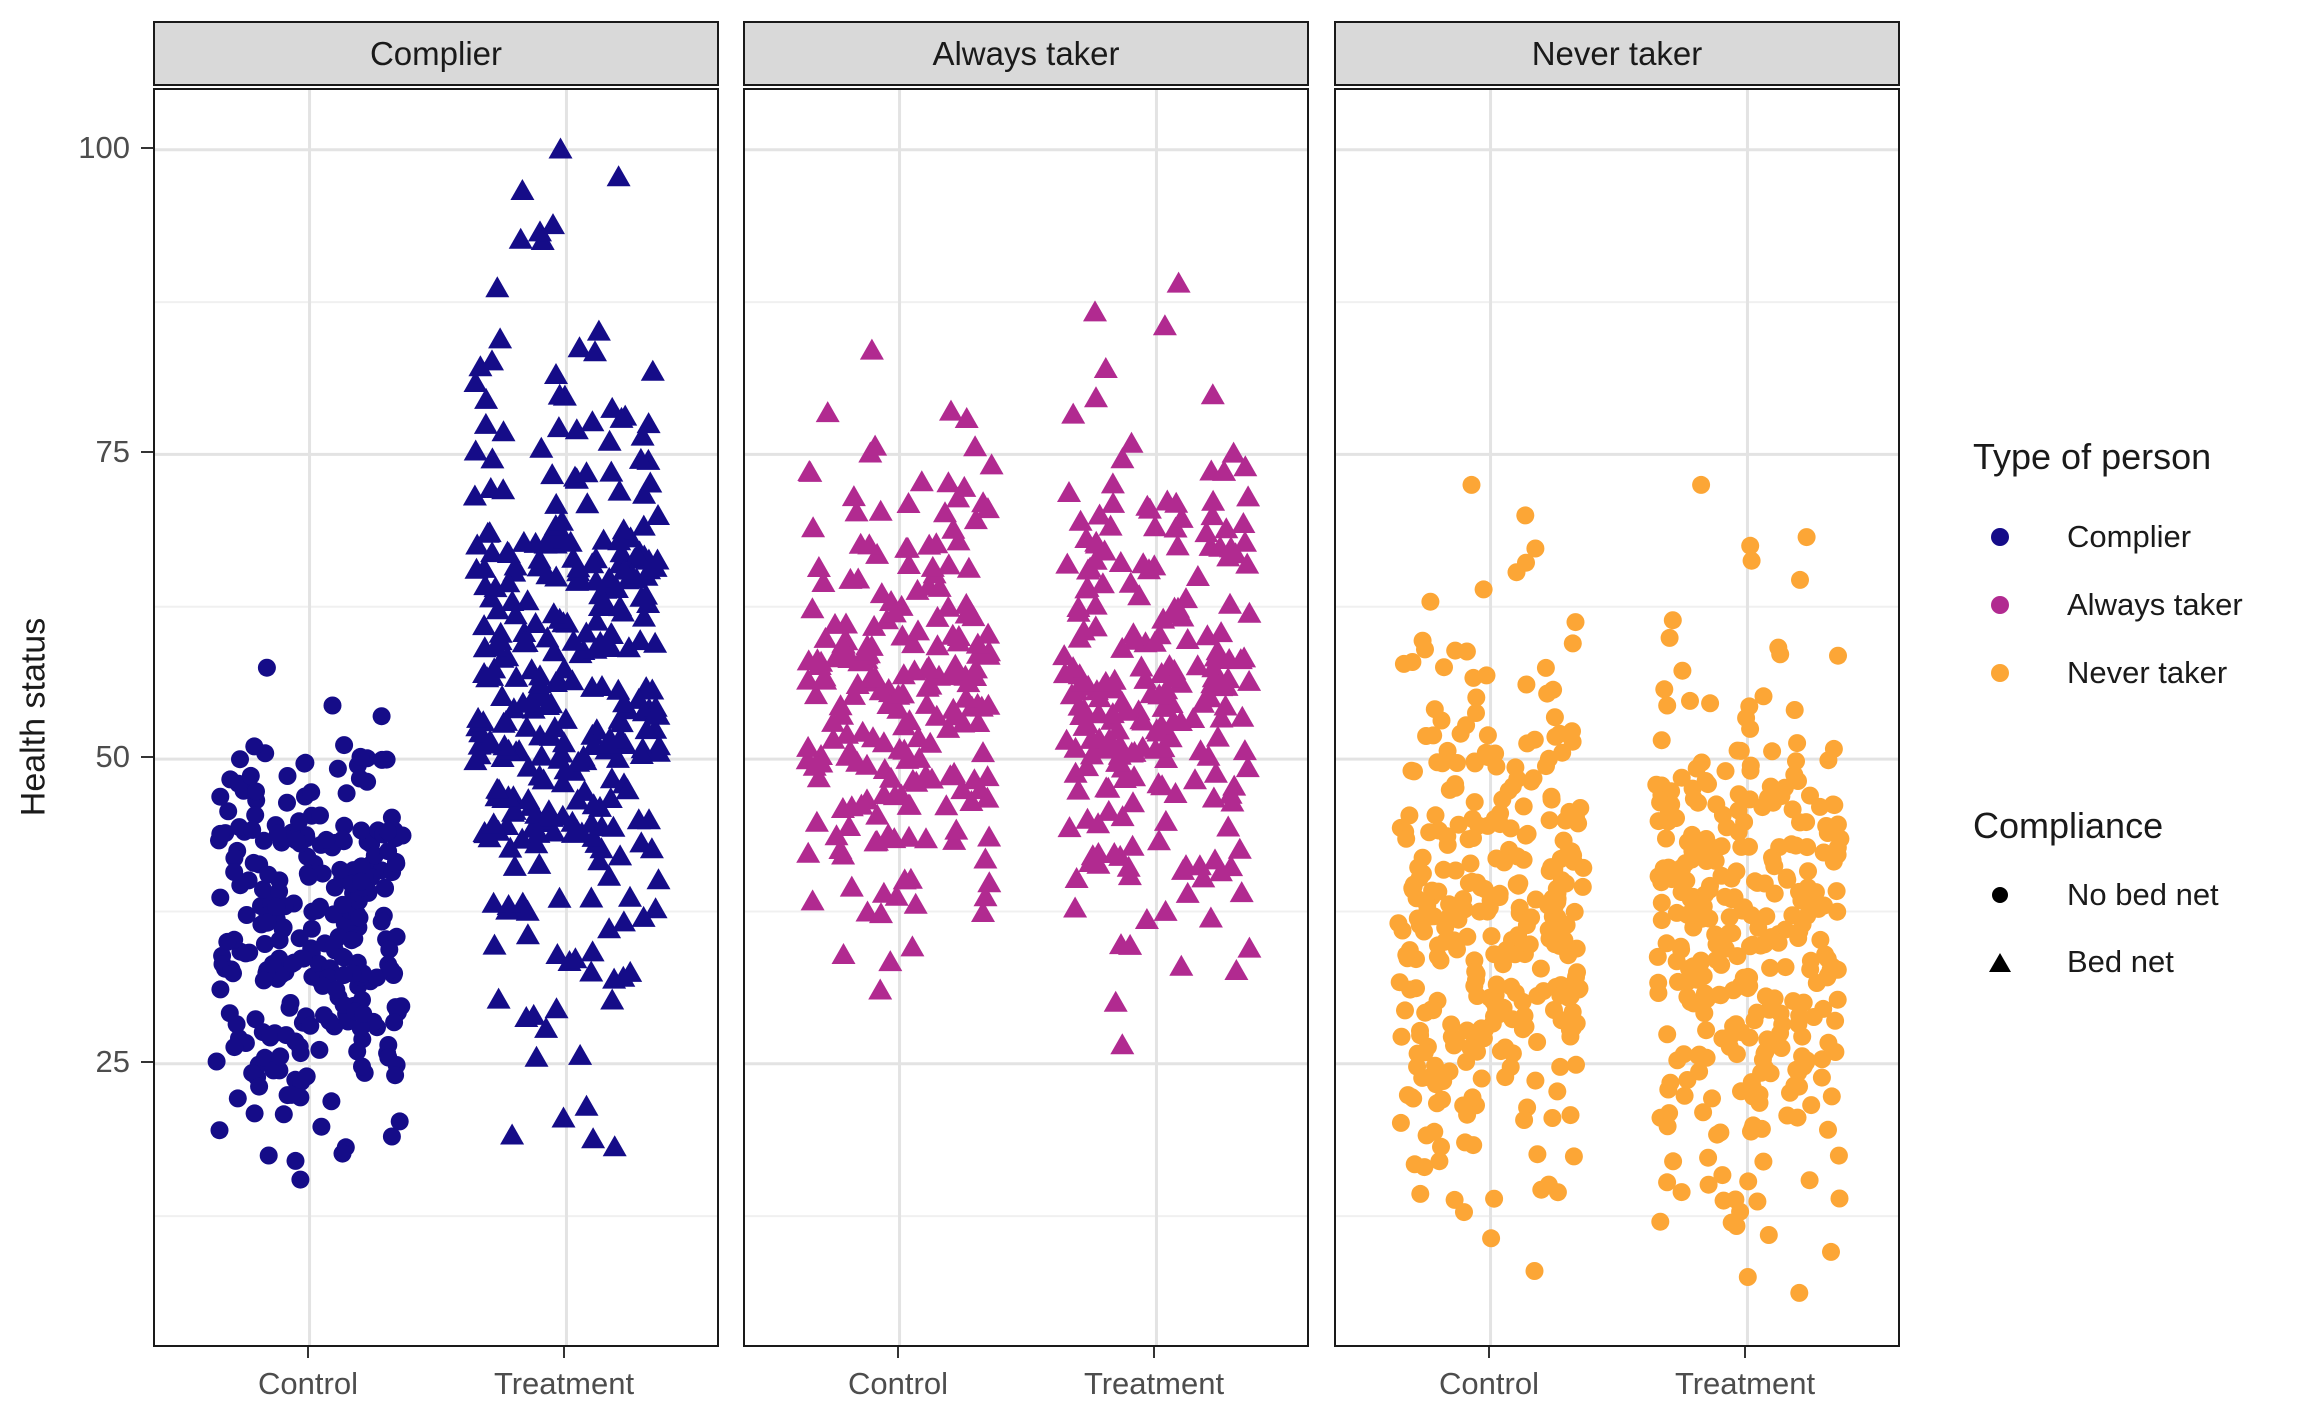 The height and width of the screenshot is (1423, 2304). What do you see at coordinates (436, 53) in the screenshot?
I see `facet-strip-label: Complier` at bounding box center [436, 53].